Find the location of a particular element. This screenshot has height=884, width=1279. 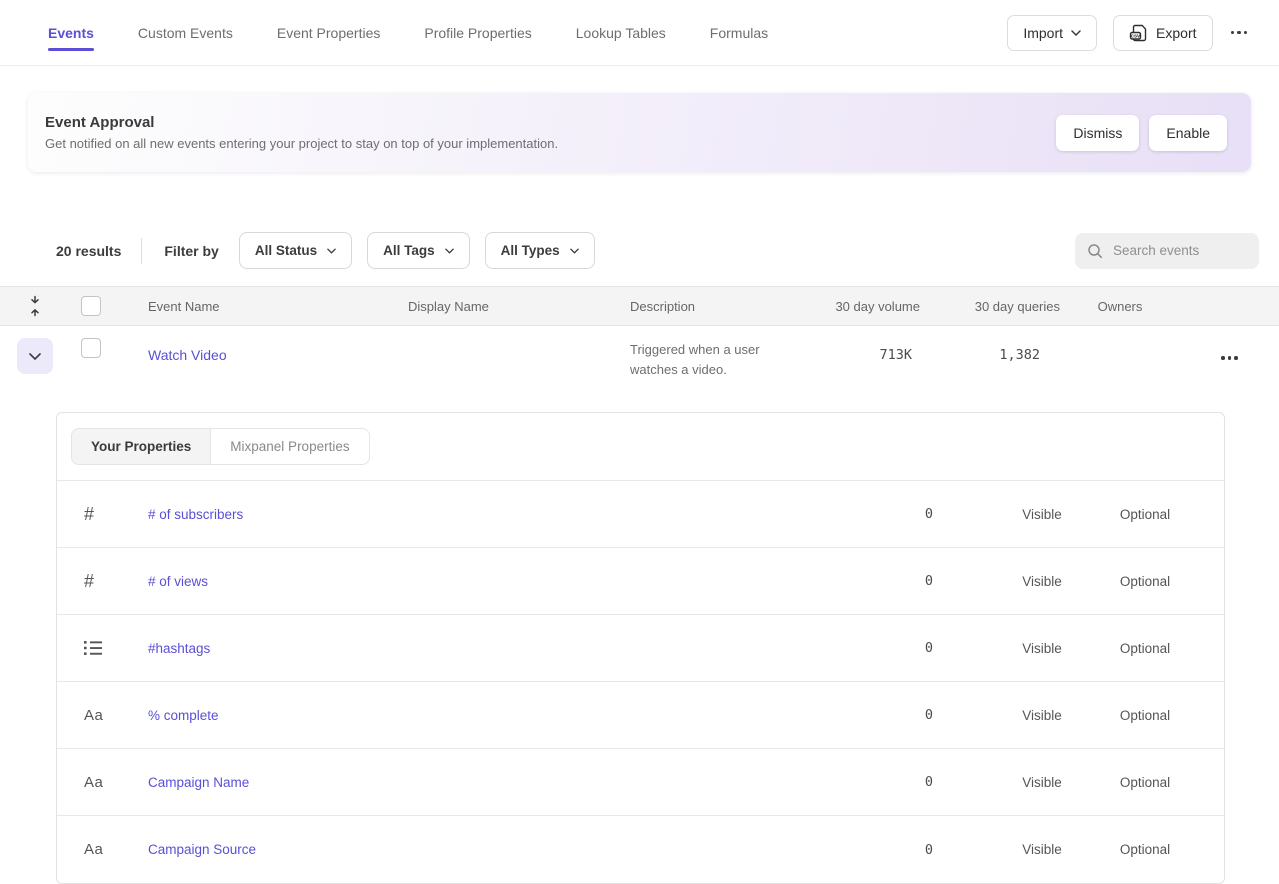

property-name-link: #hashtags is located at coordinates (179, 648).